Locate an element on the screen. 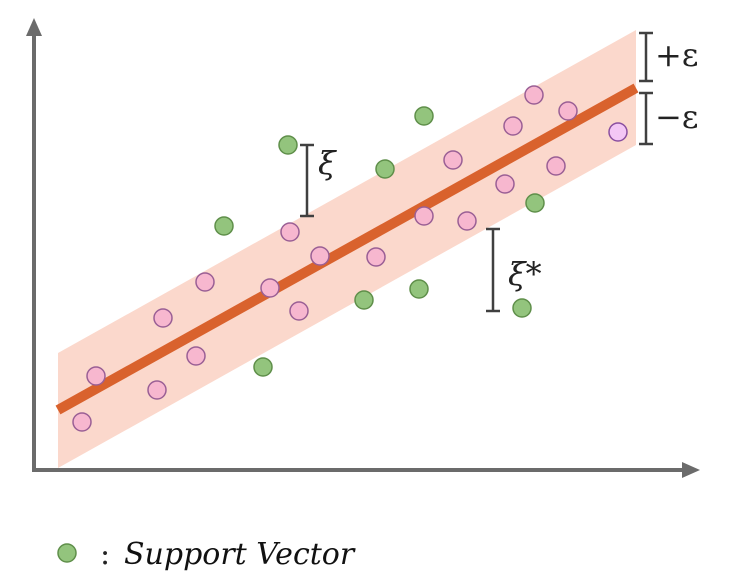  epsilon-bracket is located at coordinates (646, 88).